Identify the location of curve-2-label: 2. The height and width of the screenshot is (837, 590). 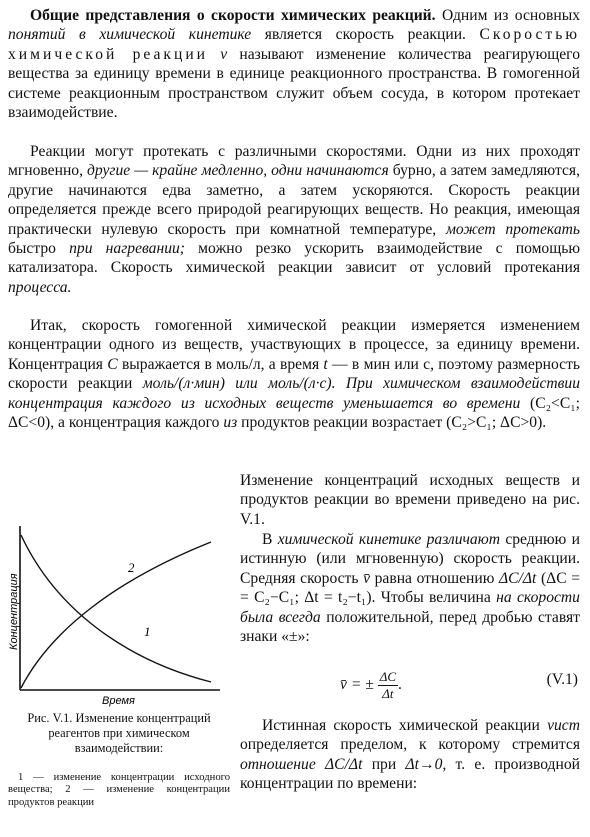
(131, 567).